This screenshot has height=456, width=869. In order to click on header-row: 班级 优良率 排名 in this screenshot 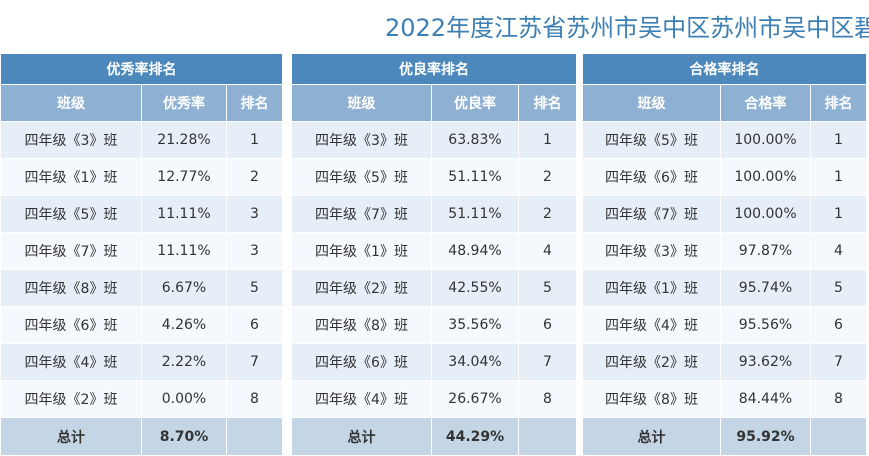, I will do `click(434, 103)`.